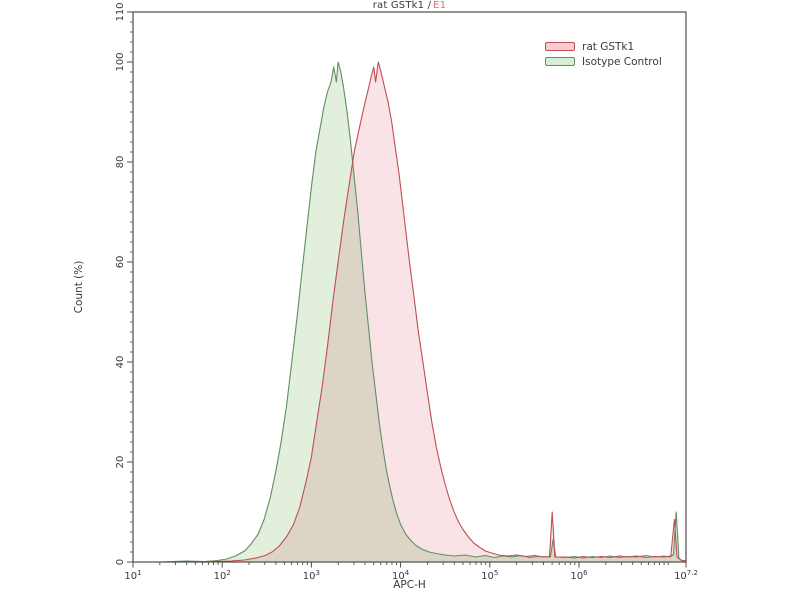 Image resolution: width=800 pixels, height=600 pixels. What do you see at coordinates (120, 462) in the screenshot?
I see `y-tick-label: 20` at bounding box center [120, 462].